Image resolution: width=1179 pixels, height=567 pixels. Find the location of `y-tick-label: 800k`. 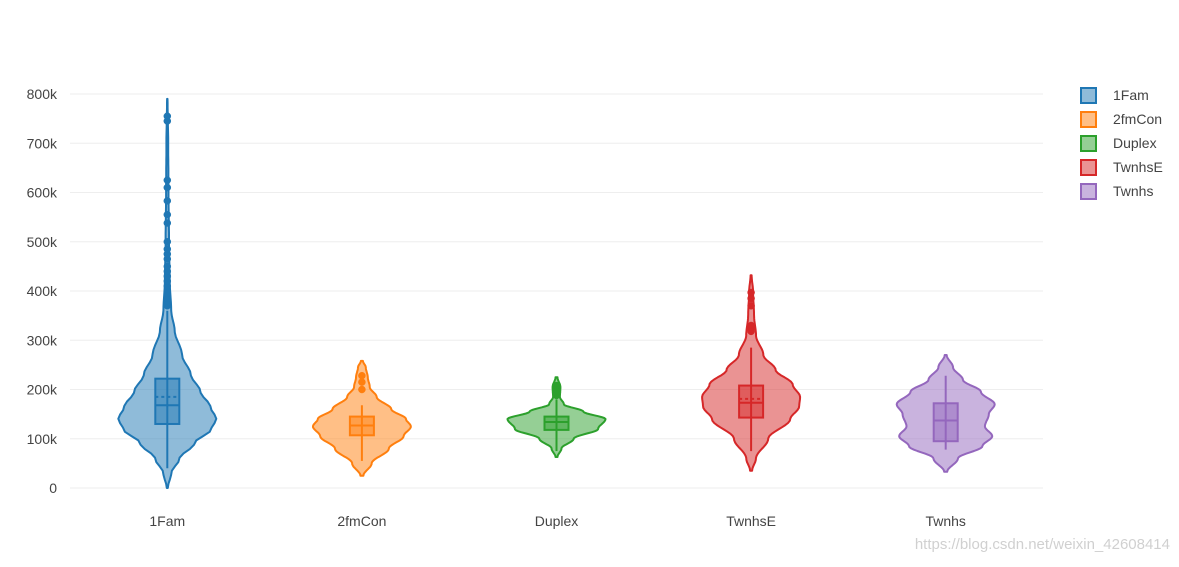

y-tick-label: 800k is located at coordinates (42, 94).